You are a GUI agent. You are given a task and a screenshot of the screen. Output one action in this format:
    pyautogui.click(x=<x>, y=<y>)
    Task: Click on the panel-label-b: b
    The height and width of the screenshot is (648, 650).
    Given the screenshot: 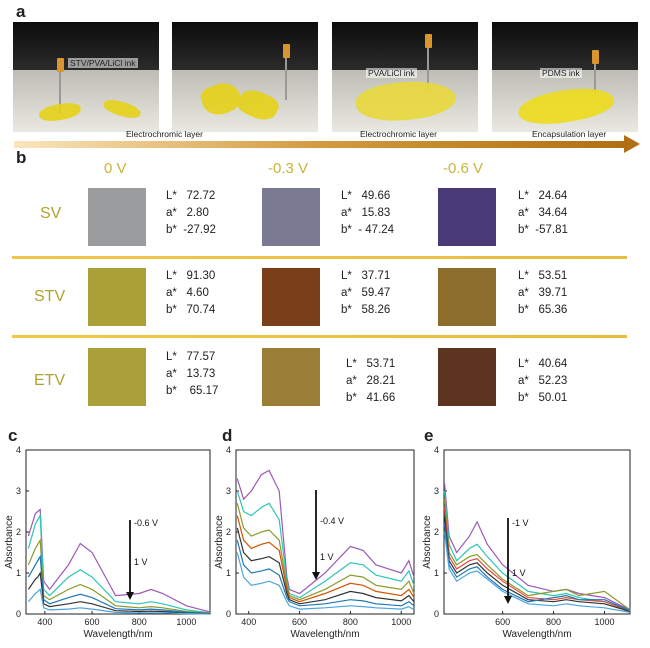 What is the action you would take?
    pyautogui.click(x=21, y=157)
    